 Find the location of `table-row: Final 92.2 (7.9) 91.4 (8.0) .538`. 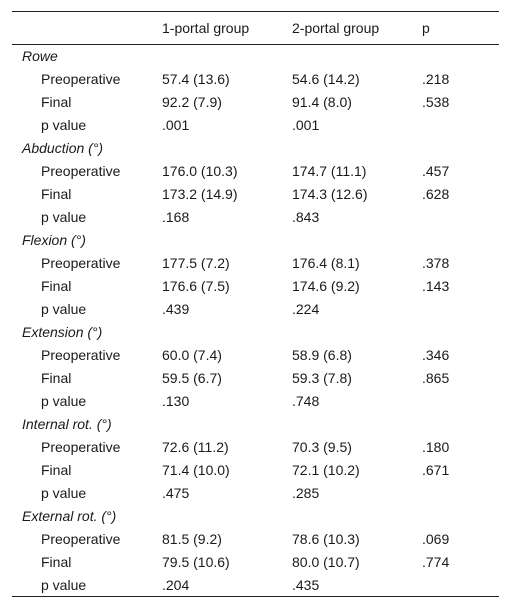

table-row: Final 92.2 (7.9) 91.4 (8.0) .538 is located at coordinates (255, 102).